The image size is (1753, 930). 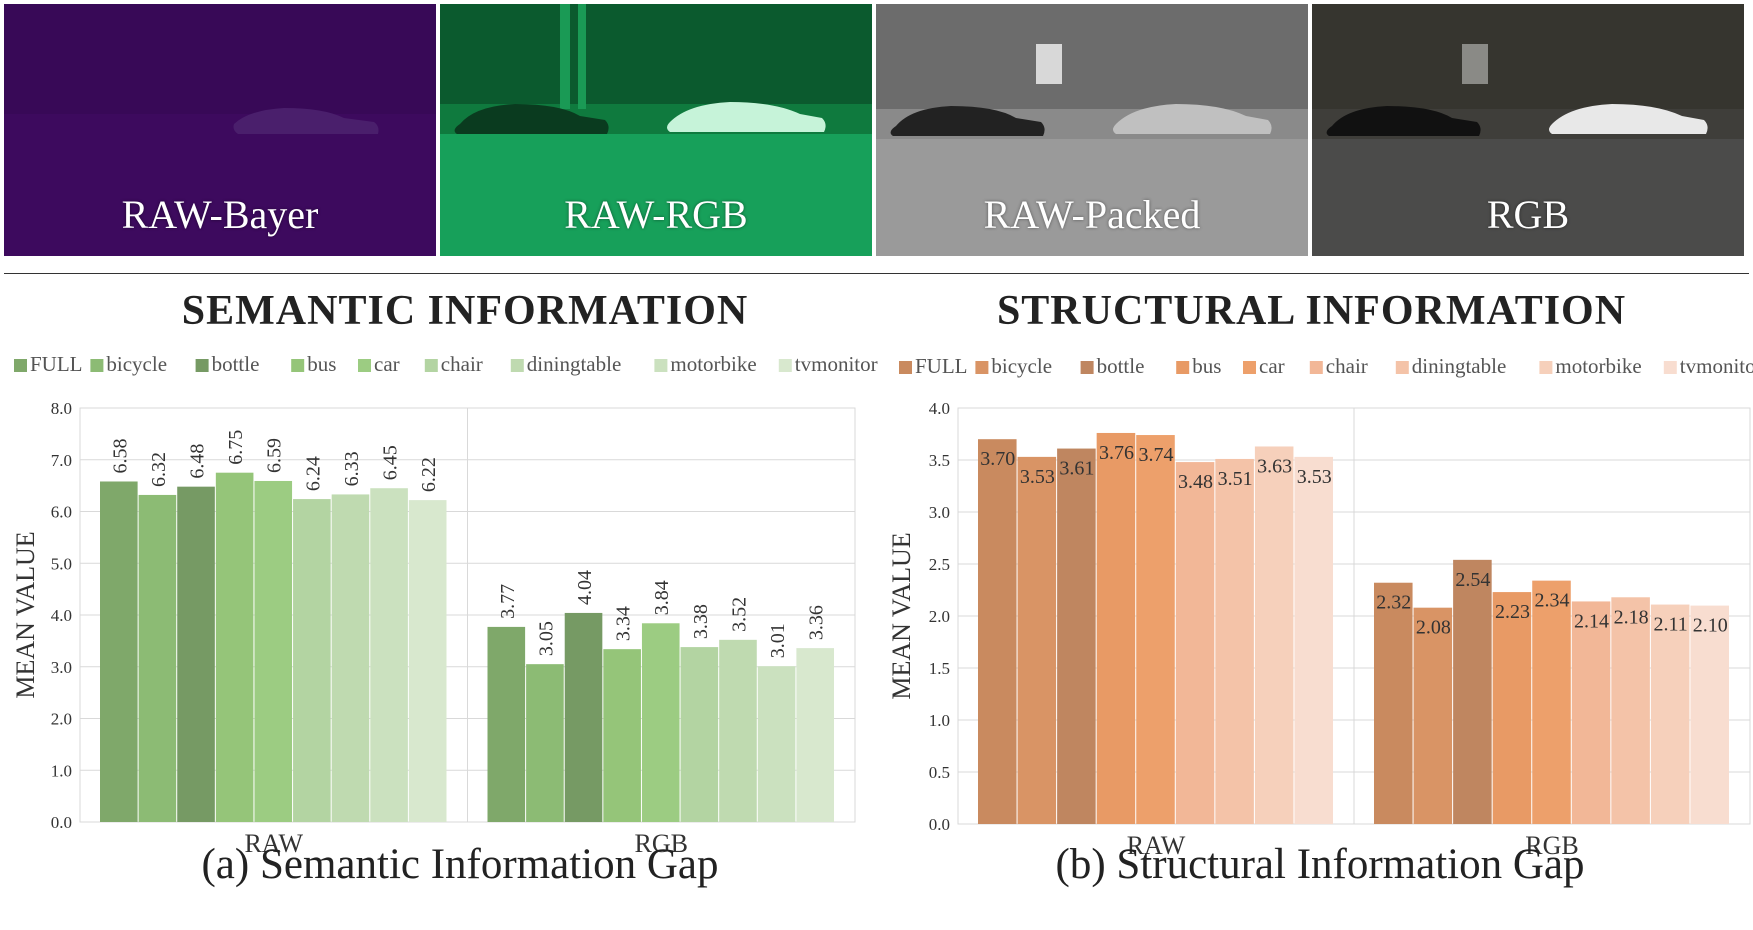 What do you see at coordinates (1116, 453) in the screenshot?
I see `data-label: 3.76` at bounding box center [1116, 453].